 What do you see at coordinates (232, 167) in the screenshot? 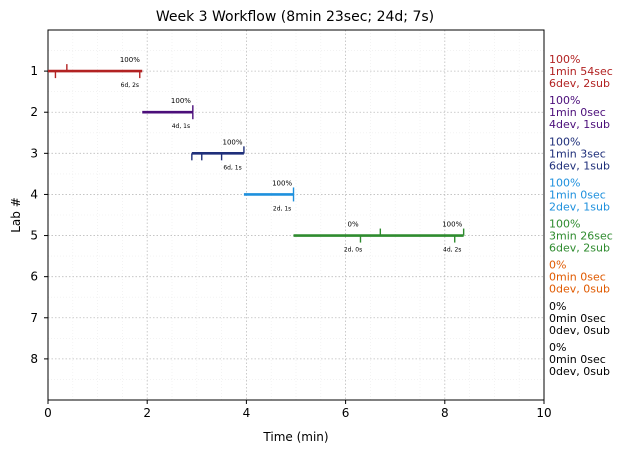
I see `lab-3-segment-detail: 6d, 1s` at bounding box center [232, 167].